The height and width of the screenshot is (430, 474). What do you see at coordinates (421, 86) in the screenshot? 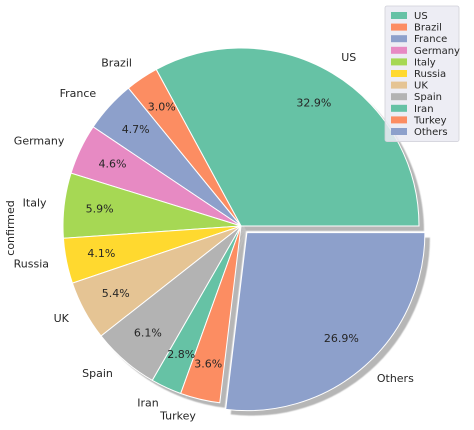
I see `legend-label-uk: UK` at bounding box center [421, 86].